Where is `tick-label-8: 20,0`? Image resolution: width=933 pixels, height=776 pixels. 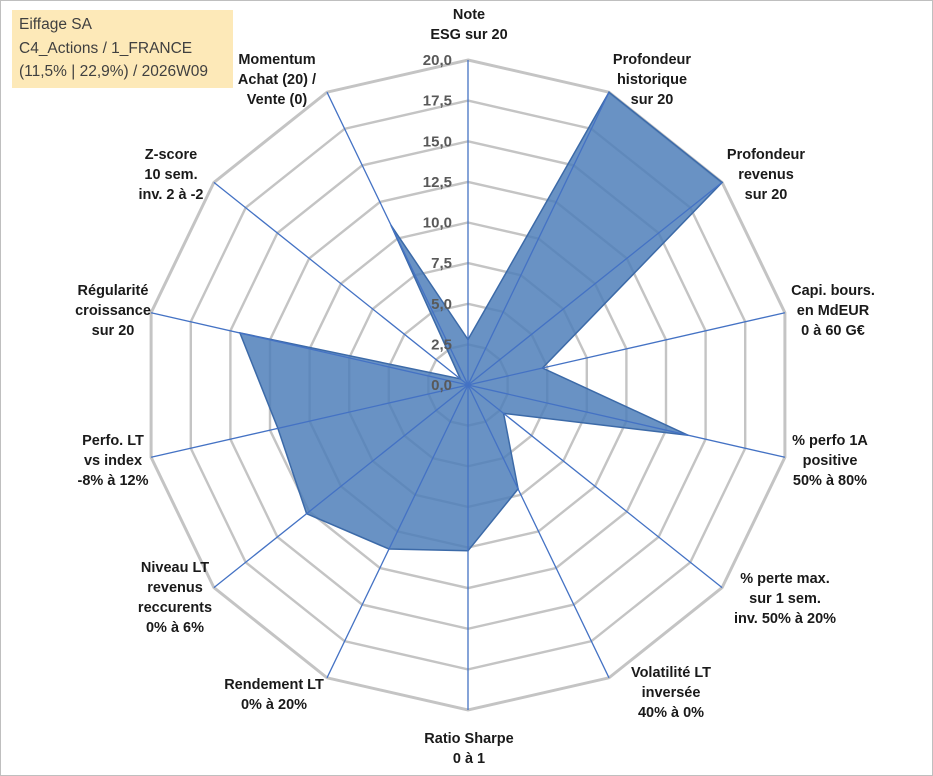
tick-label-8: 20,0 is located at coordinates (437, 60).